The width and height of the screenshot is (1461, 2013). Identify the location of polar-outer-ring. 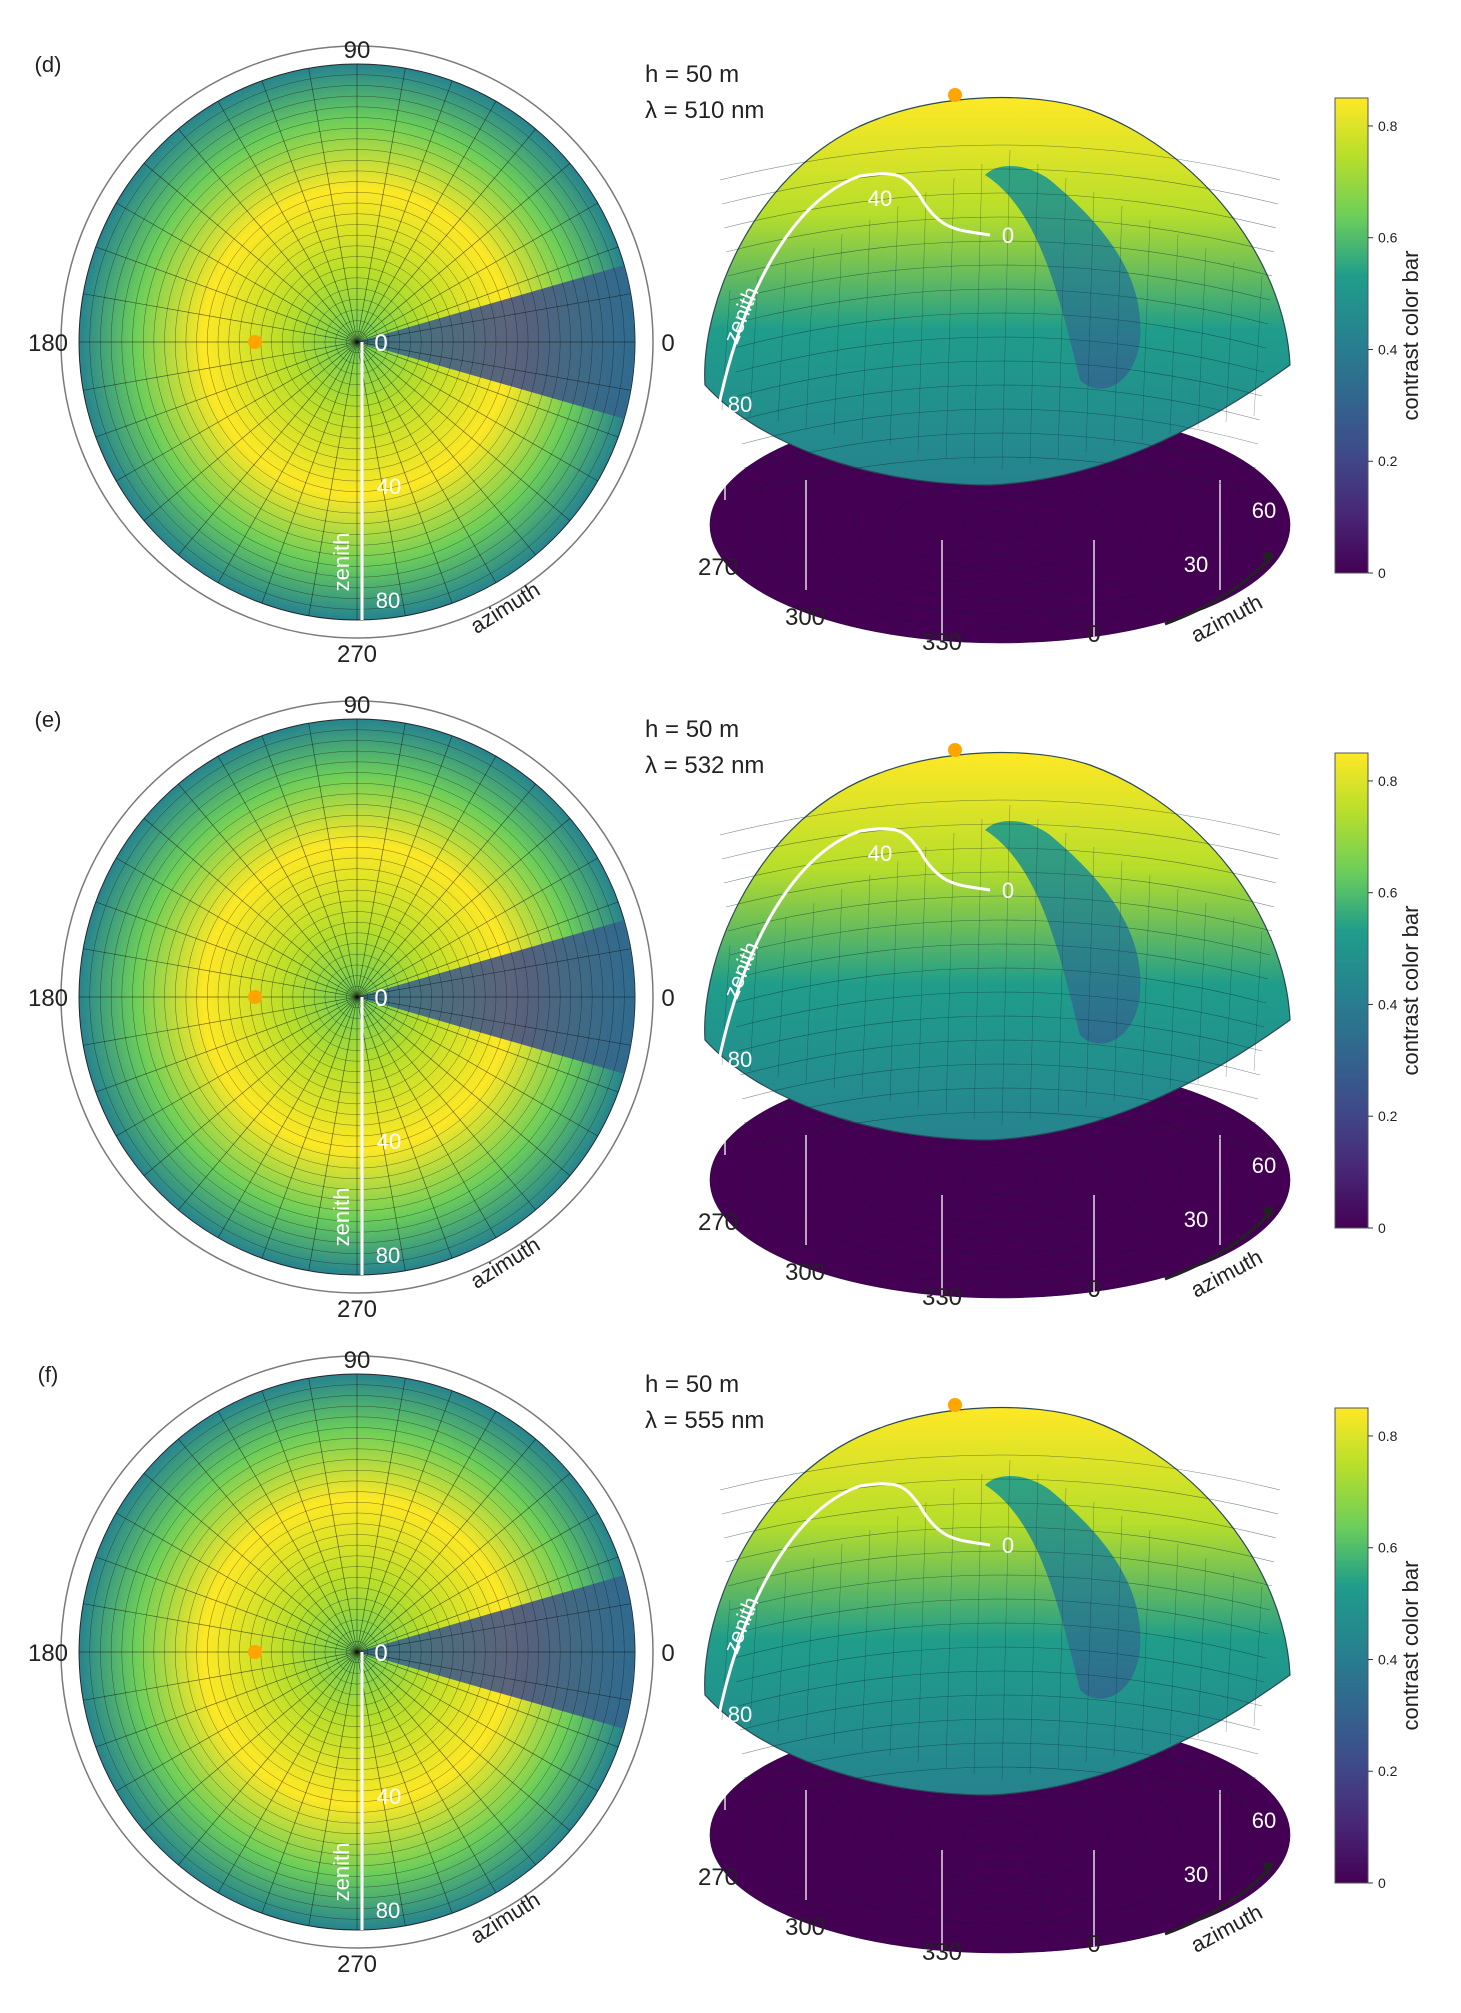
(357, 342).